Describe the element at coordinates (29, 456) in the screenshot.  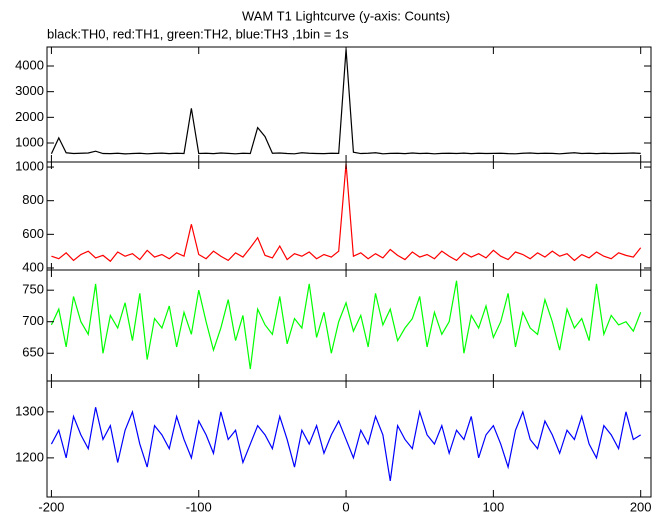
I see `y-tick-label: 1200` at that location.